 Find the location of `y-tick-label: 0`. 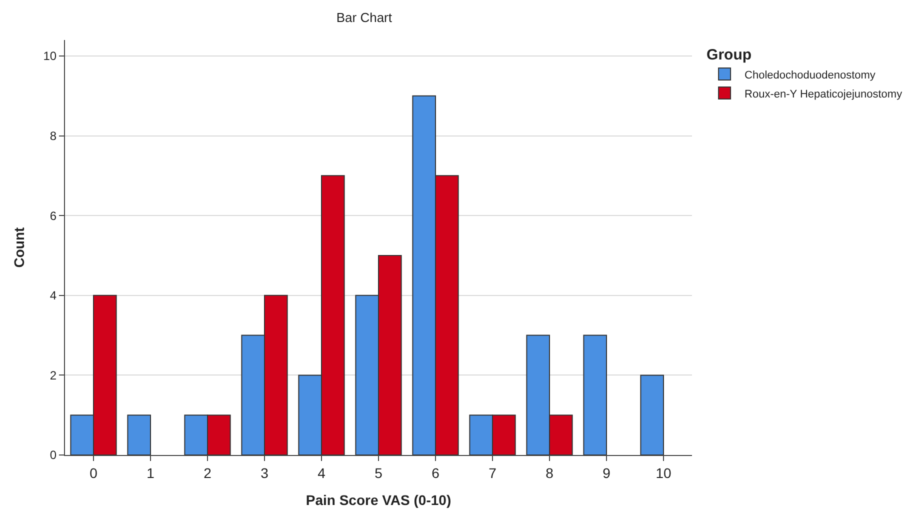

y-tick-label: 0 is located at coordinates (53, 455).